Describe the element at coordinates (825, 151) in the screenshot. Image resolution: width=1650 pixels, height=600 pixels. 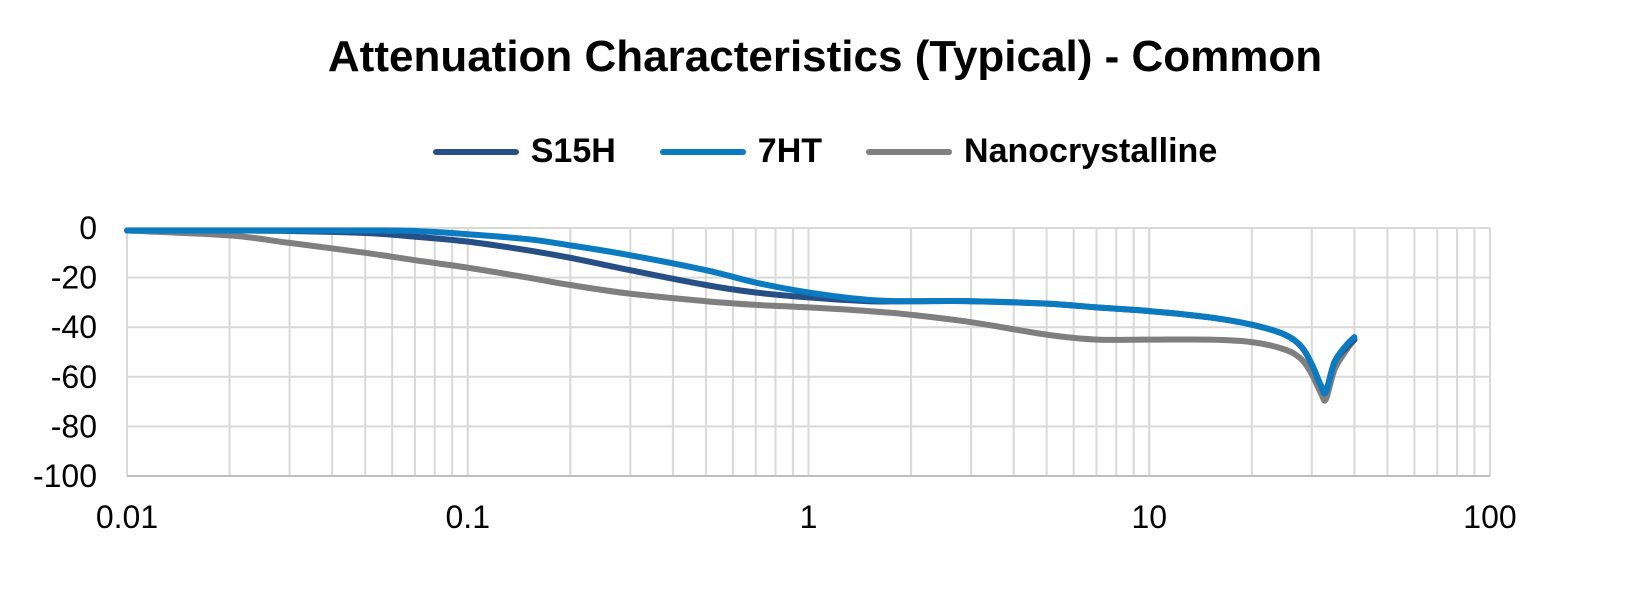
I see `legend: S15H 7HT Nanocrystalline` at that location.